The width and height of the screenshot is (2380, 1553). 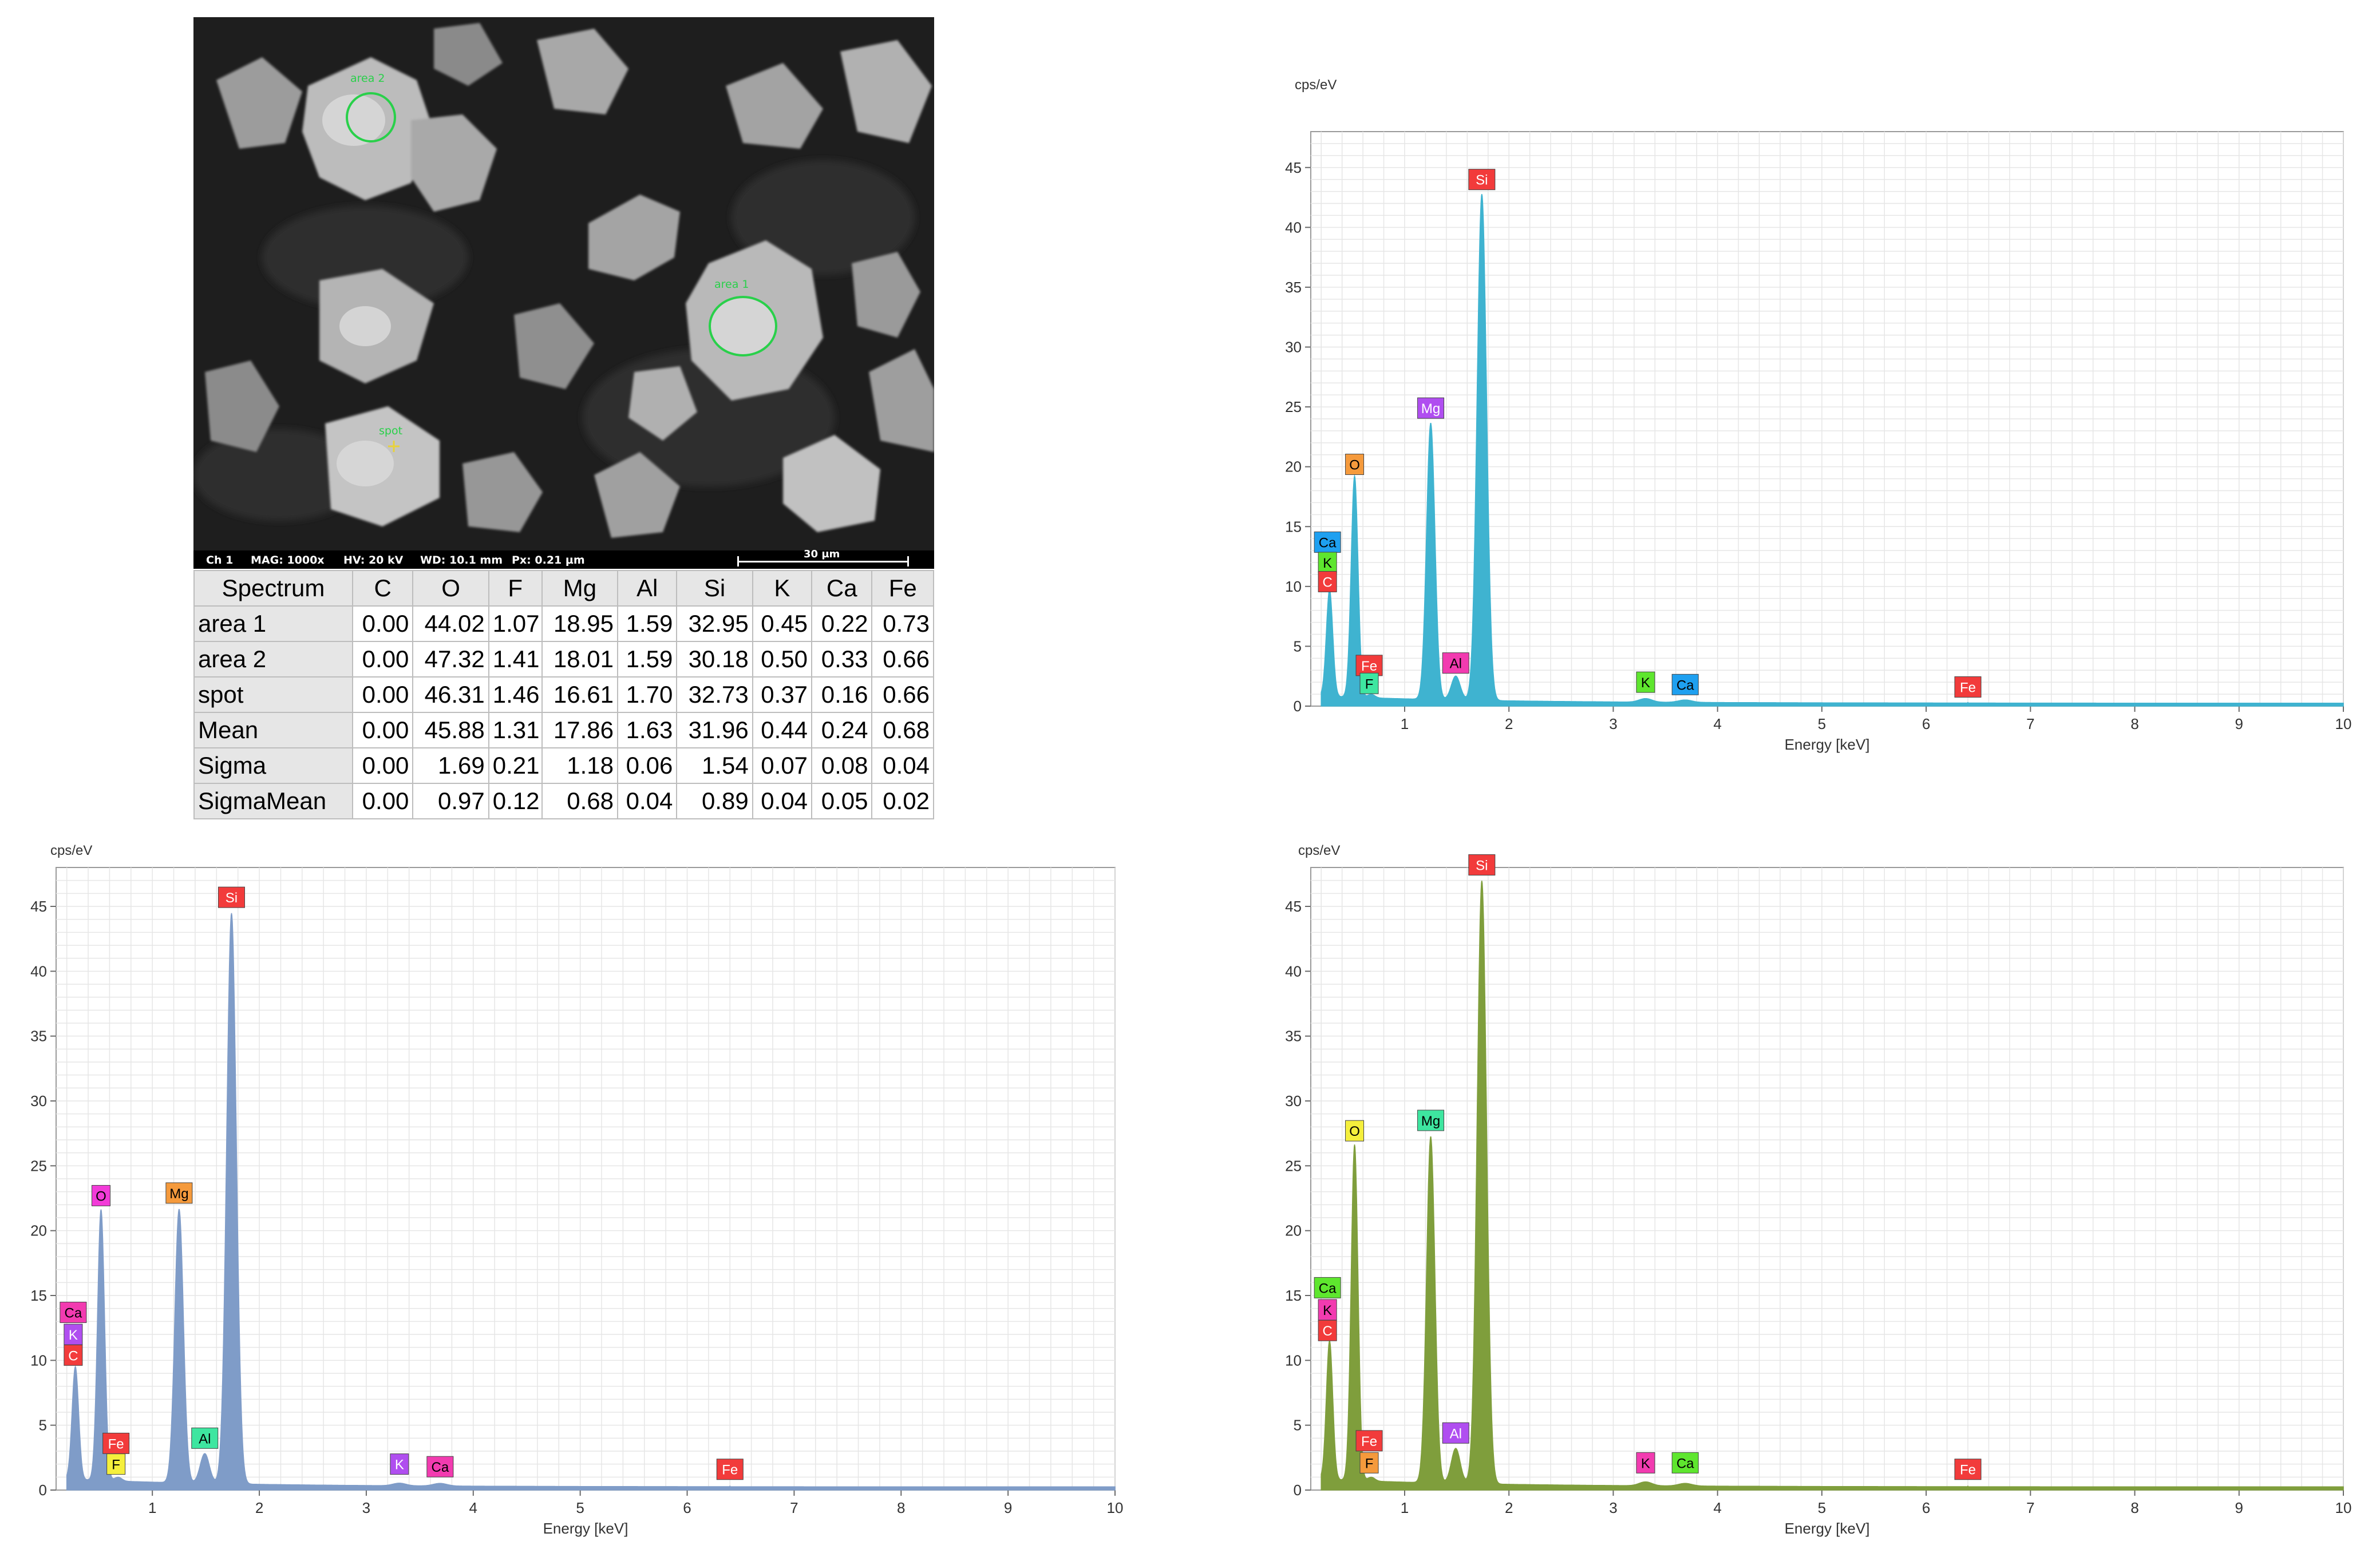 I want to click on sem-magnification: MAG: 1000x, so click(x=288, y=560).